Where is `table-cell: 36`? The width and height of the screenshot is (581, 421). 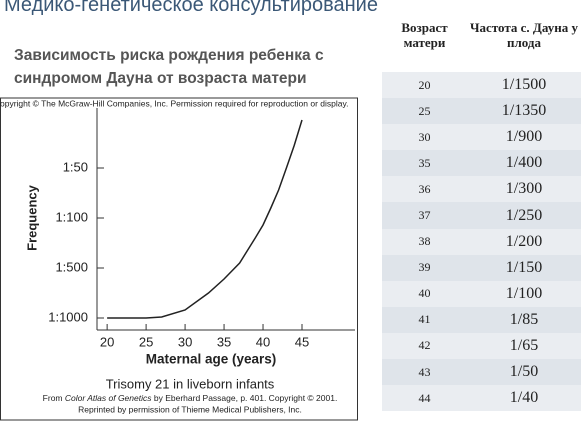
table-cell: 36 is located at coordinates (424, 188).